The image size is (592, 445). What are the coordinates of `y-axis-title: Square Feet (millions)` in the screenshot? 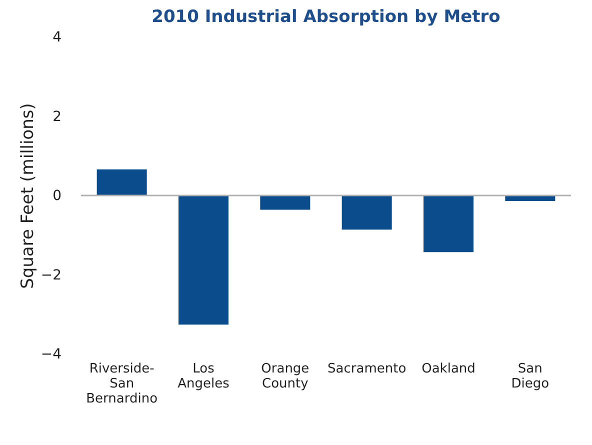 It's located at (28, 196).